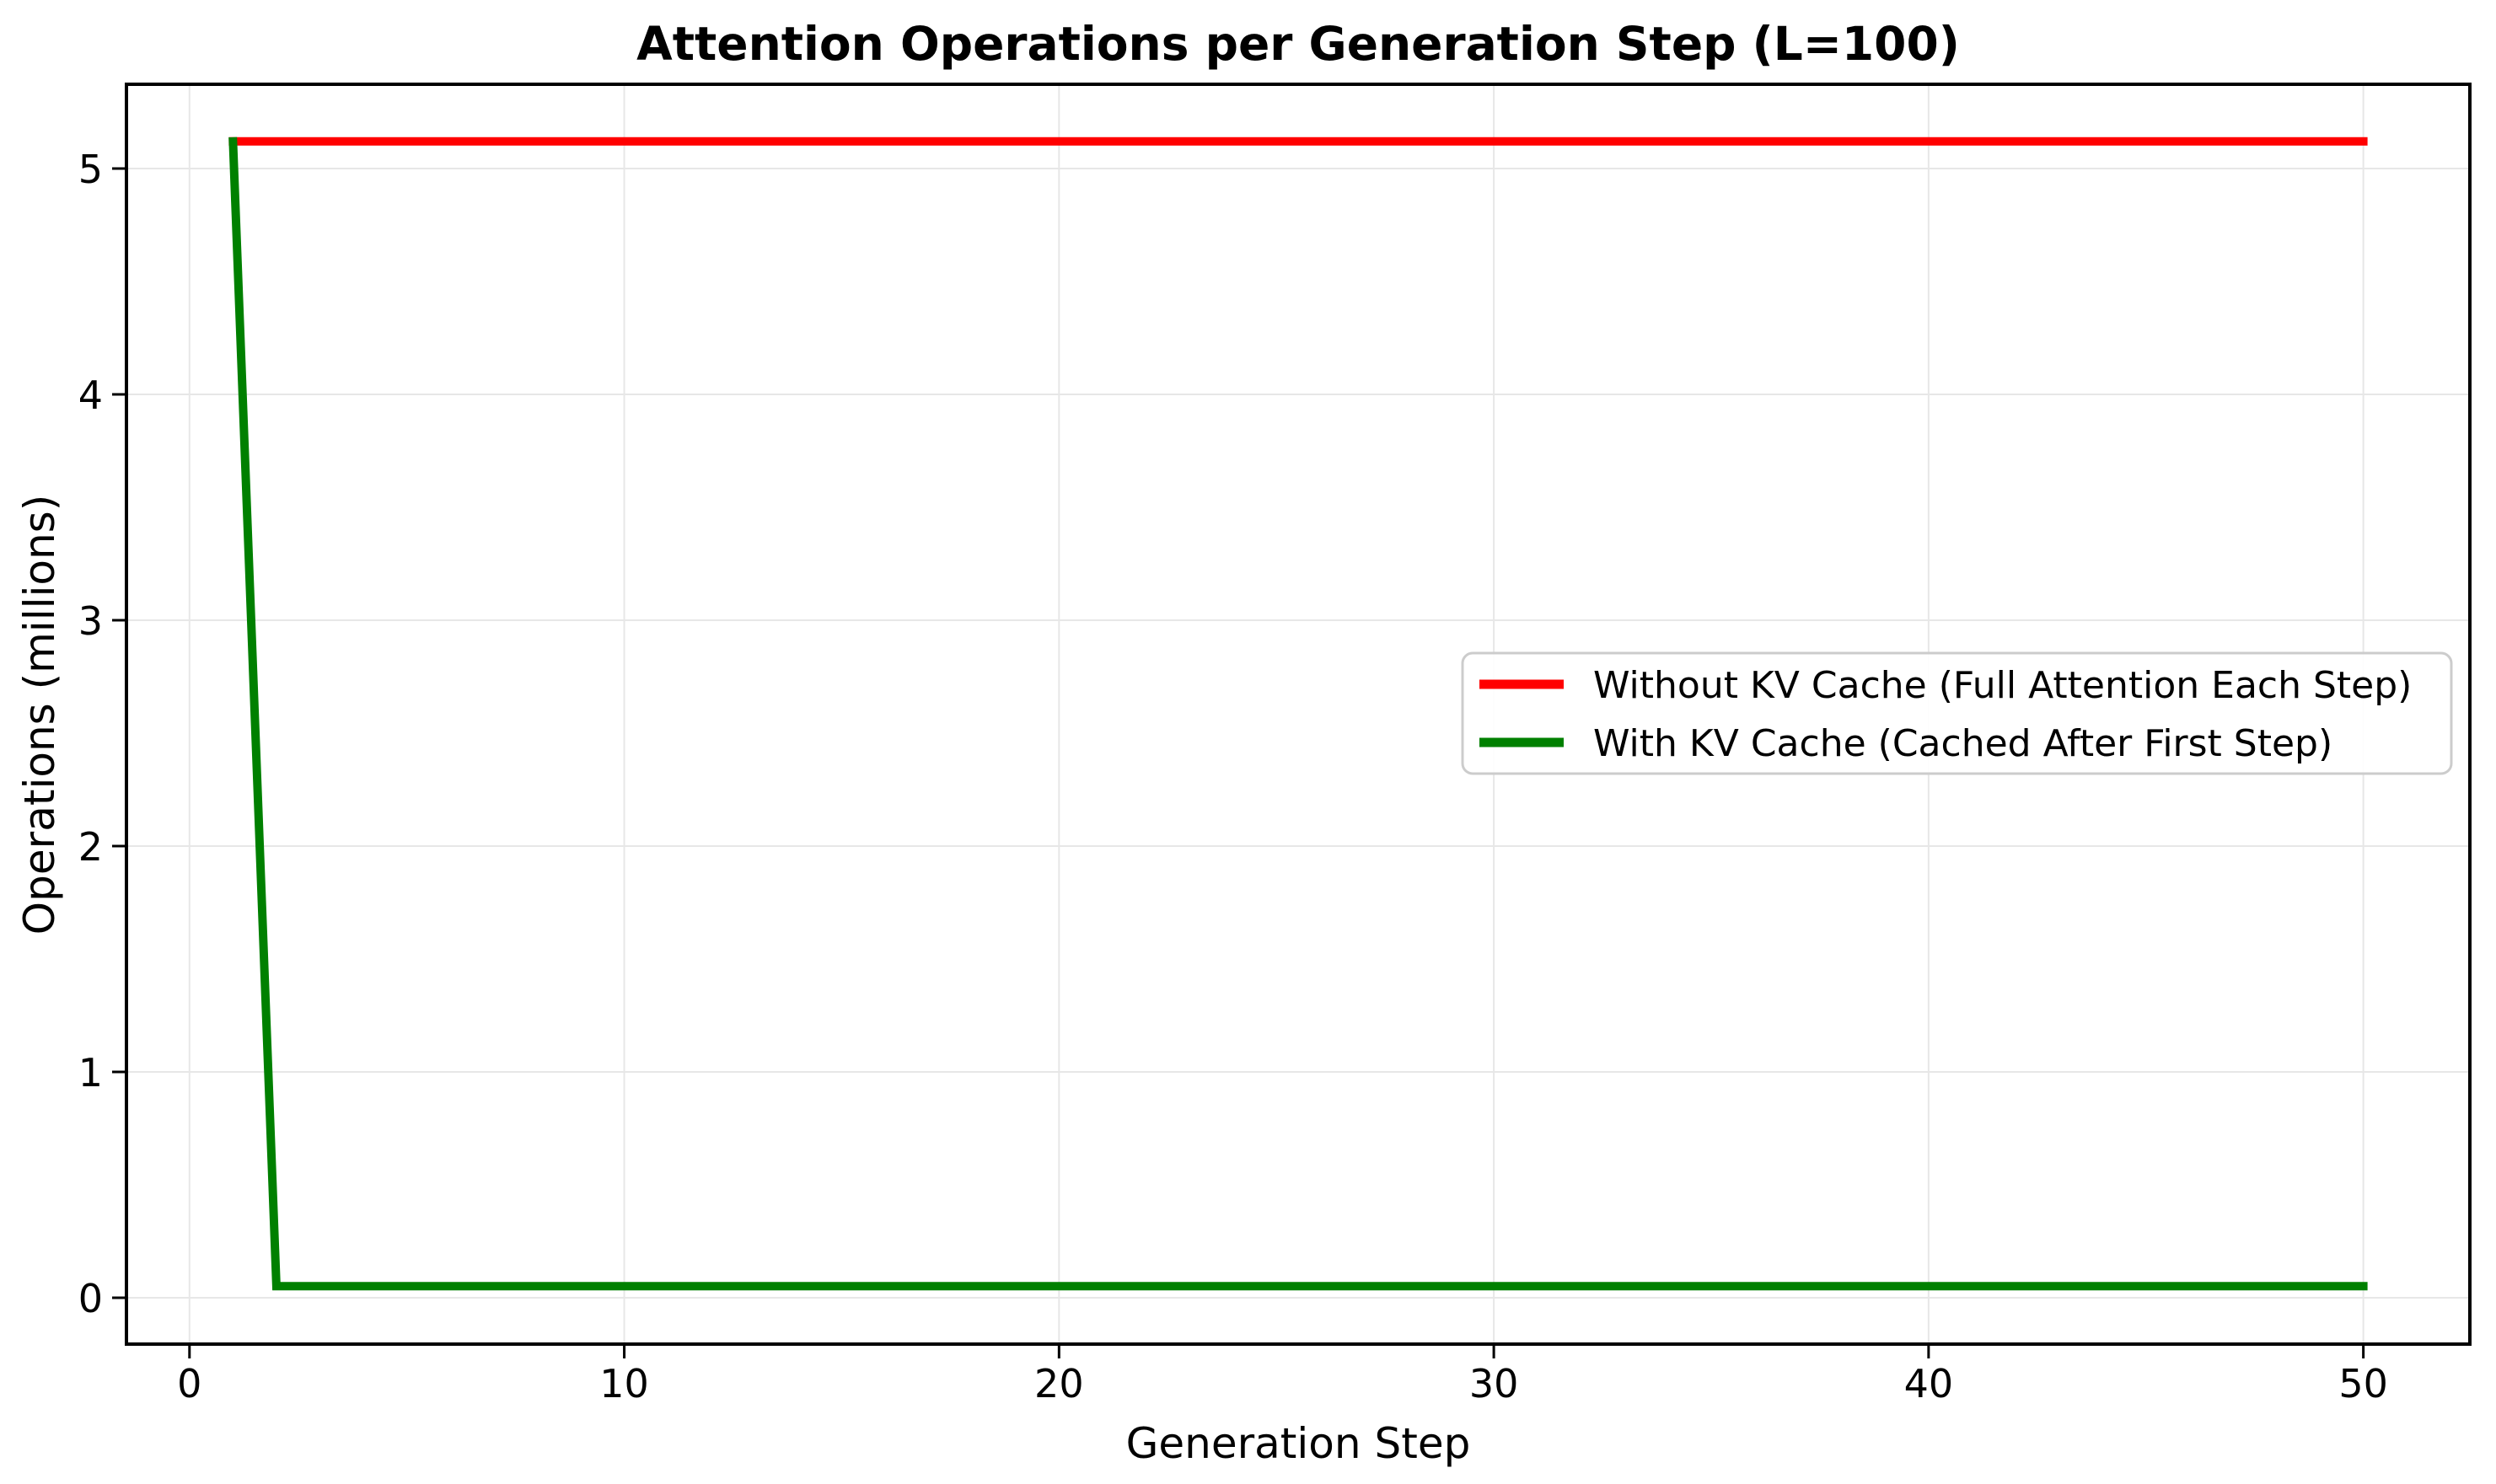  What do you see at coordinates (90, 847) in the screenshot?
I see `y-tick-label: 2` at bounding box center [90, 847].